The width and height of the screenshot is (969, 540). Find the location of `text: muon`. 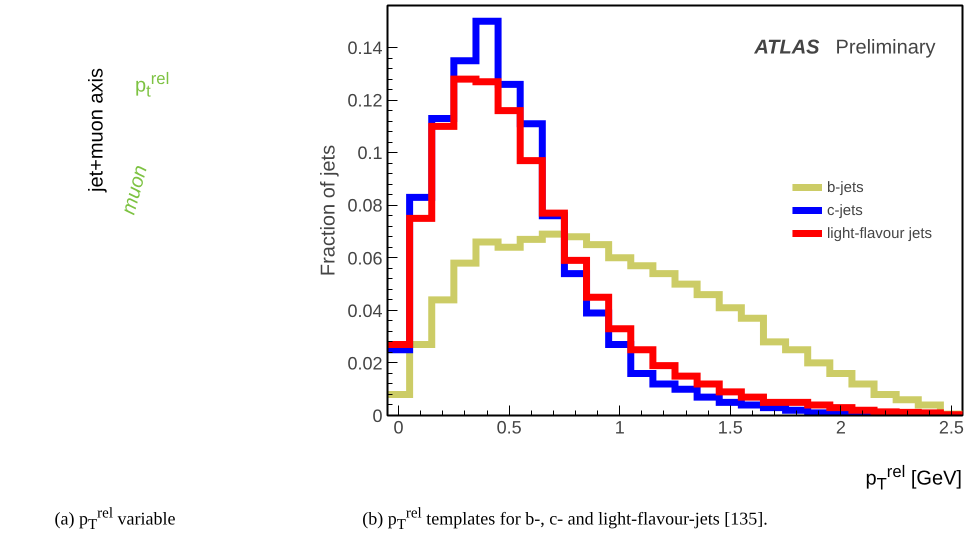

text: muon is located at coordinates (134, 190).